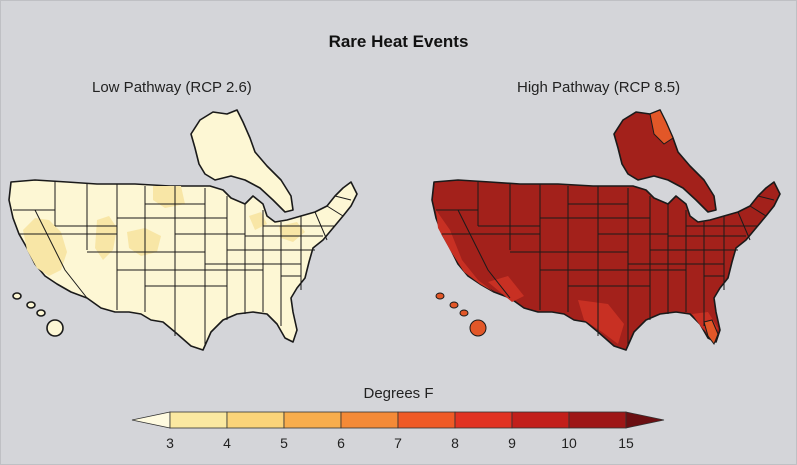  I want to click on colorbar-tick-label: 3, so click(170, 443).